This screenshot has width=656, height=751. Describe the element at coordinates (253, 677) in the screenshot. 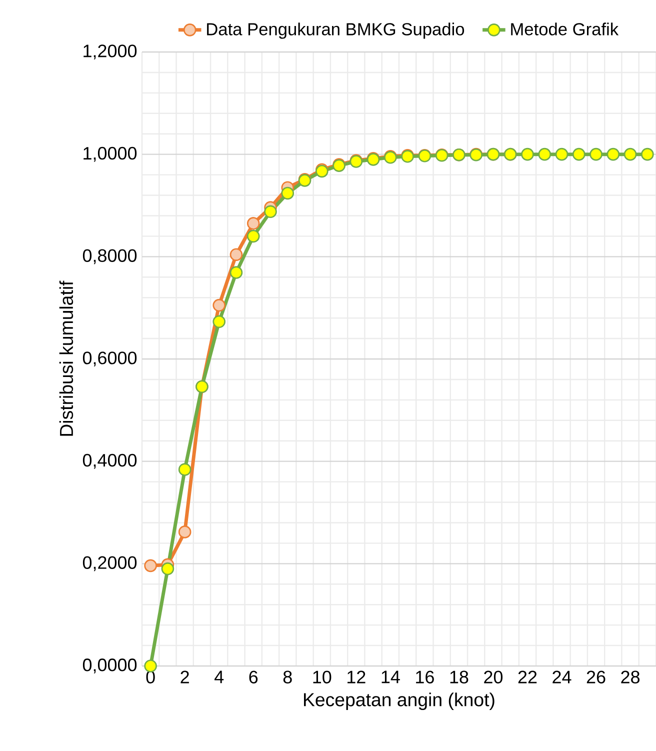

I see `x-tick-label: 6` at that location.